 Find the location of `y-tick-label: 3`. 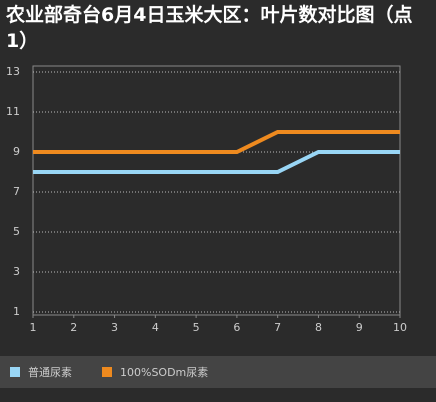

y-tick-label: 3 is located at coordinates (16, 271).